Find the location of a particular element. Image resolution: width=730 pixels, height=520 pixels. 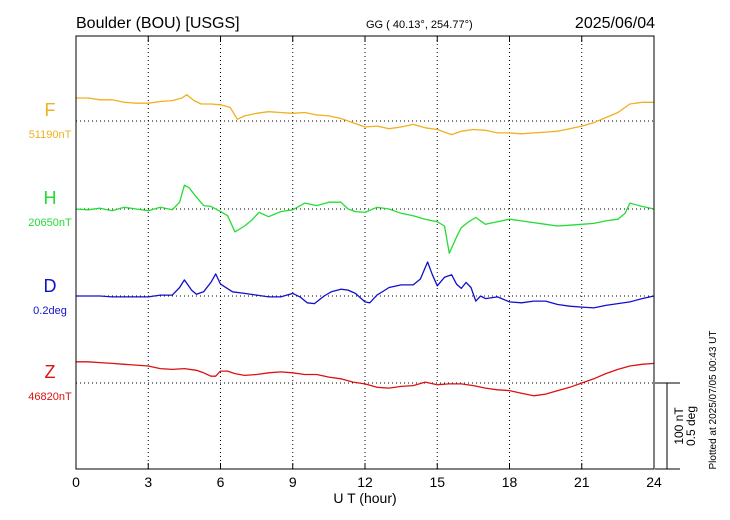

scale-nt-label: 100 nT is located at coordinates (679, 426).